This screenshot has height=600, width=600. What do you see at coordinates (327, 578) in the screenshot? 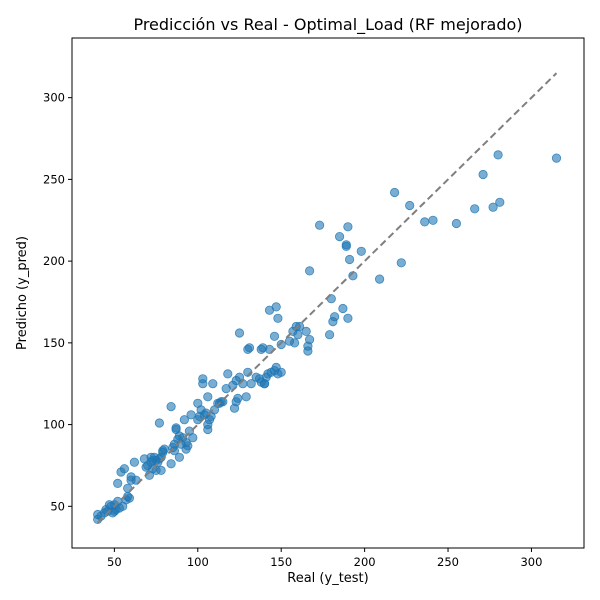
I see `x-axis-label: Real (y_test)` at bounding box center [327, 578].